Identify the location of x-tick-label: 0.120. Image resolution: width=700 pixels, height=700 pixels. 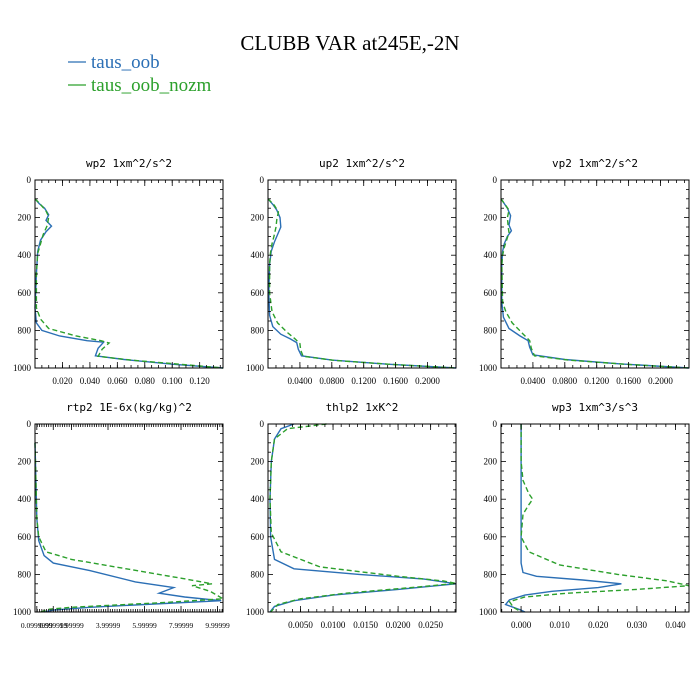
(200, 381).